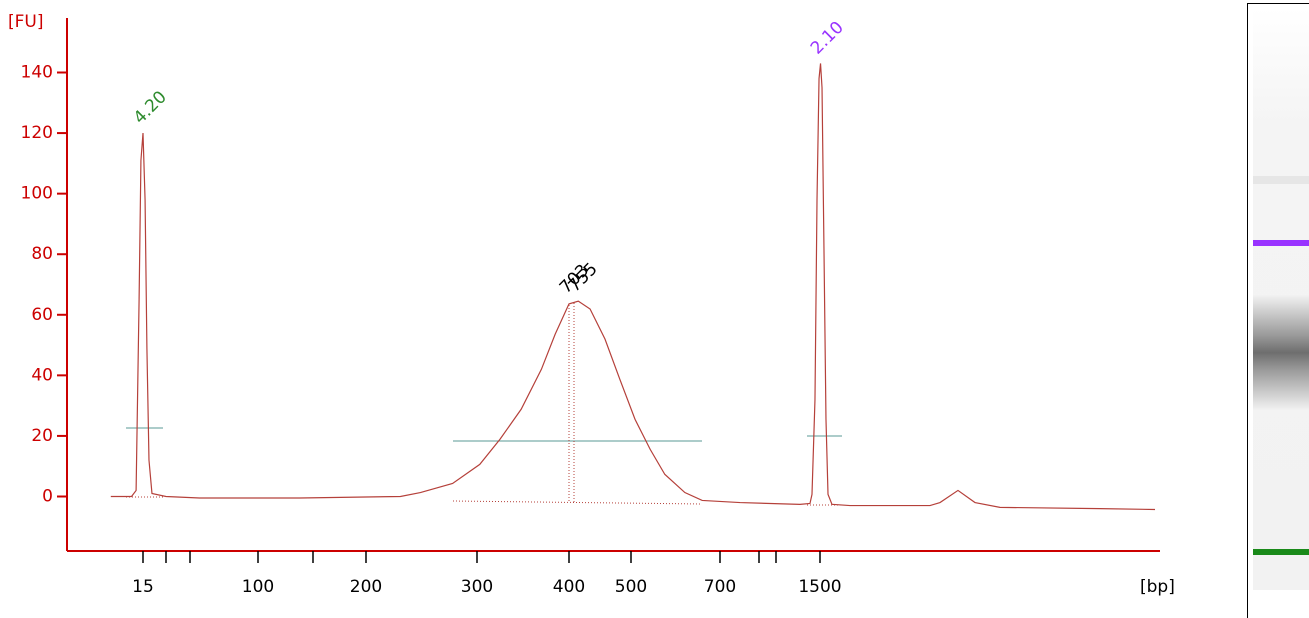  I want to click on peak-label: 4.20, so click(150, 107).